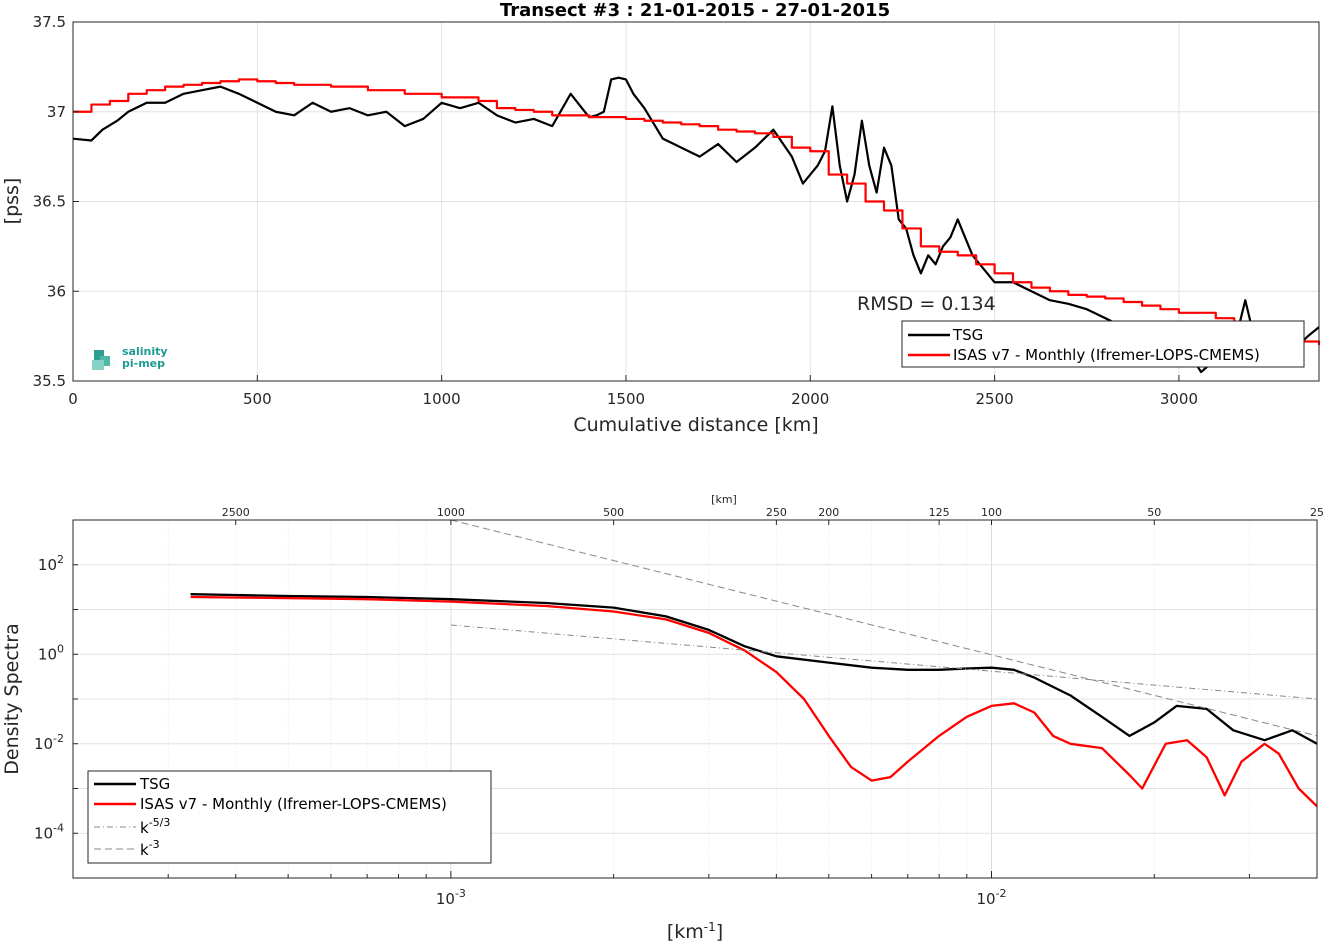 Image resolution: width=1326 pixels, height=942 pixels. I want to click on top-ytick-label: 37.5, so click(49, 22).